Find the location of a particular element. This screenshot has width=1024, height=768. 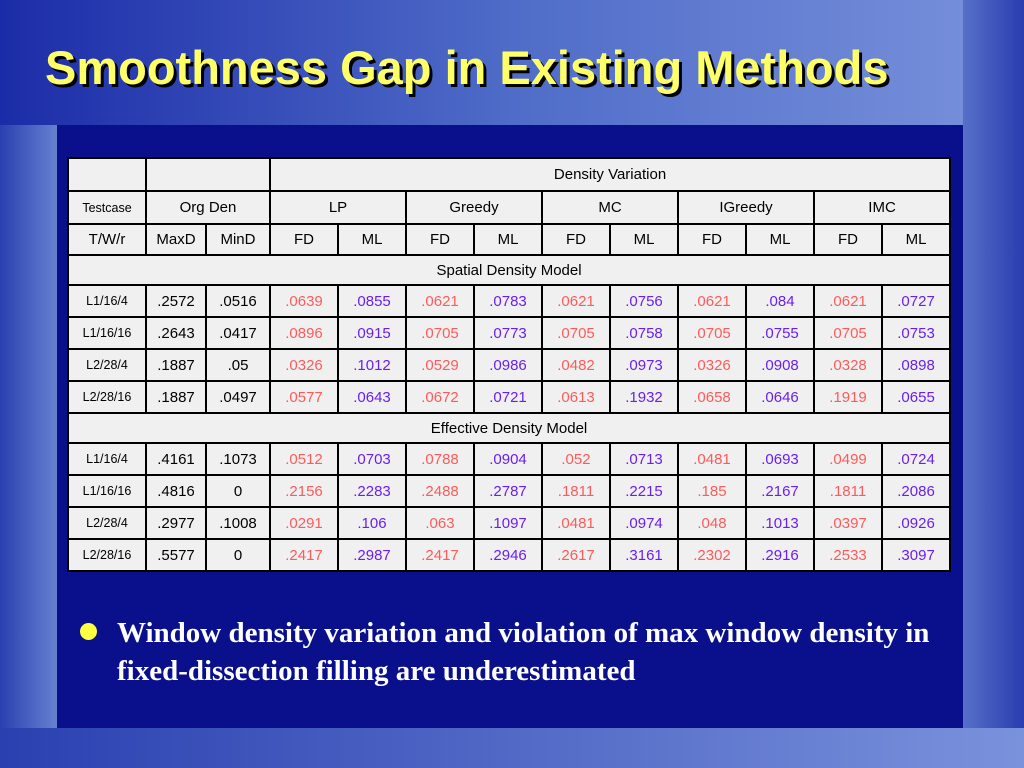

ml-cell: .2946 is located at coordinates (508, 555).